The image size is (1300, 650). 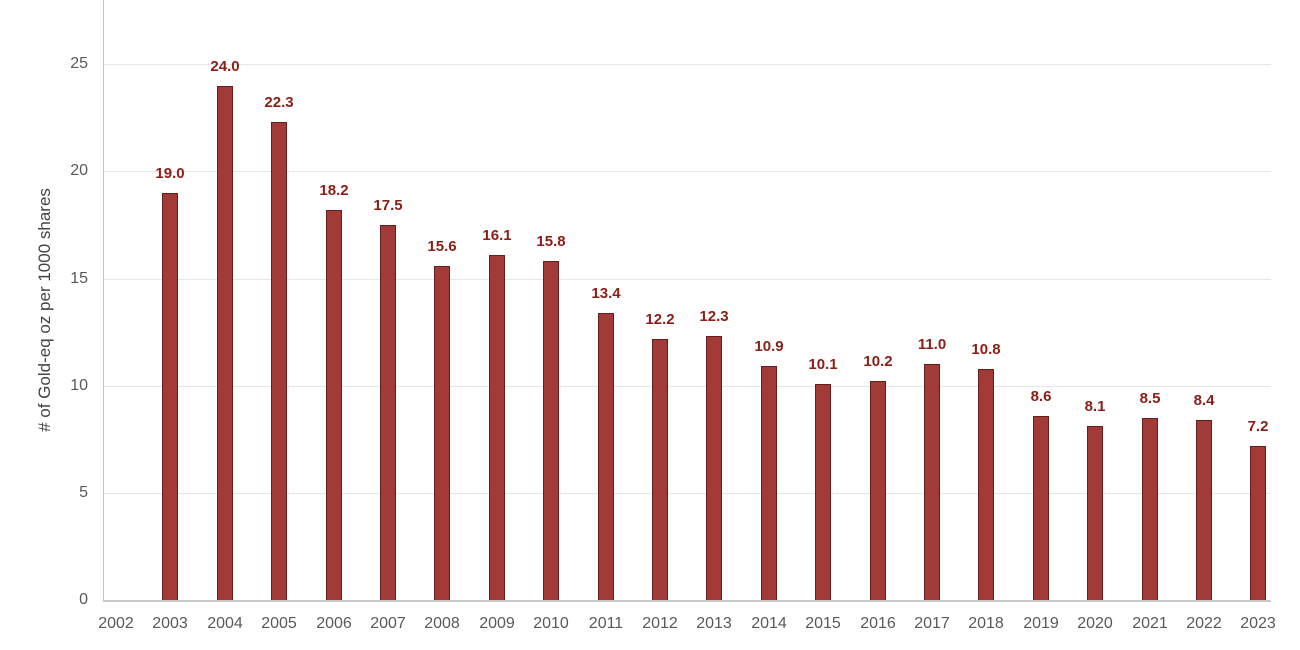 I want to click on data-label-2014: 10.9, so click(x=769, y=346).